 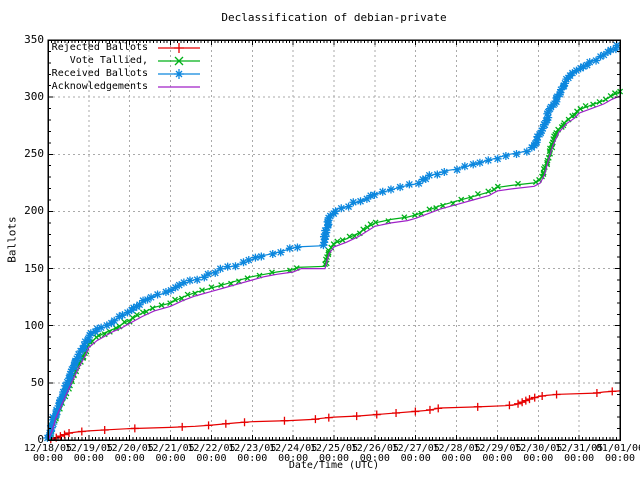 I want to click on x-tick-label: 12/31/05 00:00, so click(x=579, y=453).